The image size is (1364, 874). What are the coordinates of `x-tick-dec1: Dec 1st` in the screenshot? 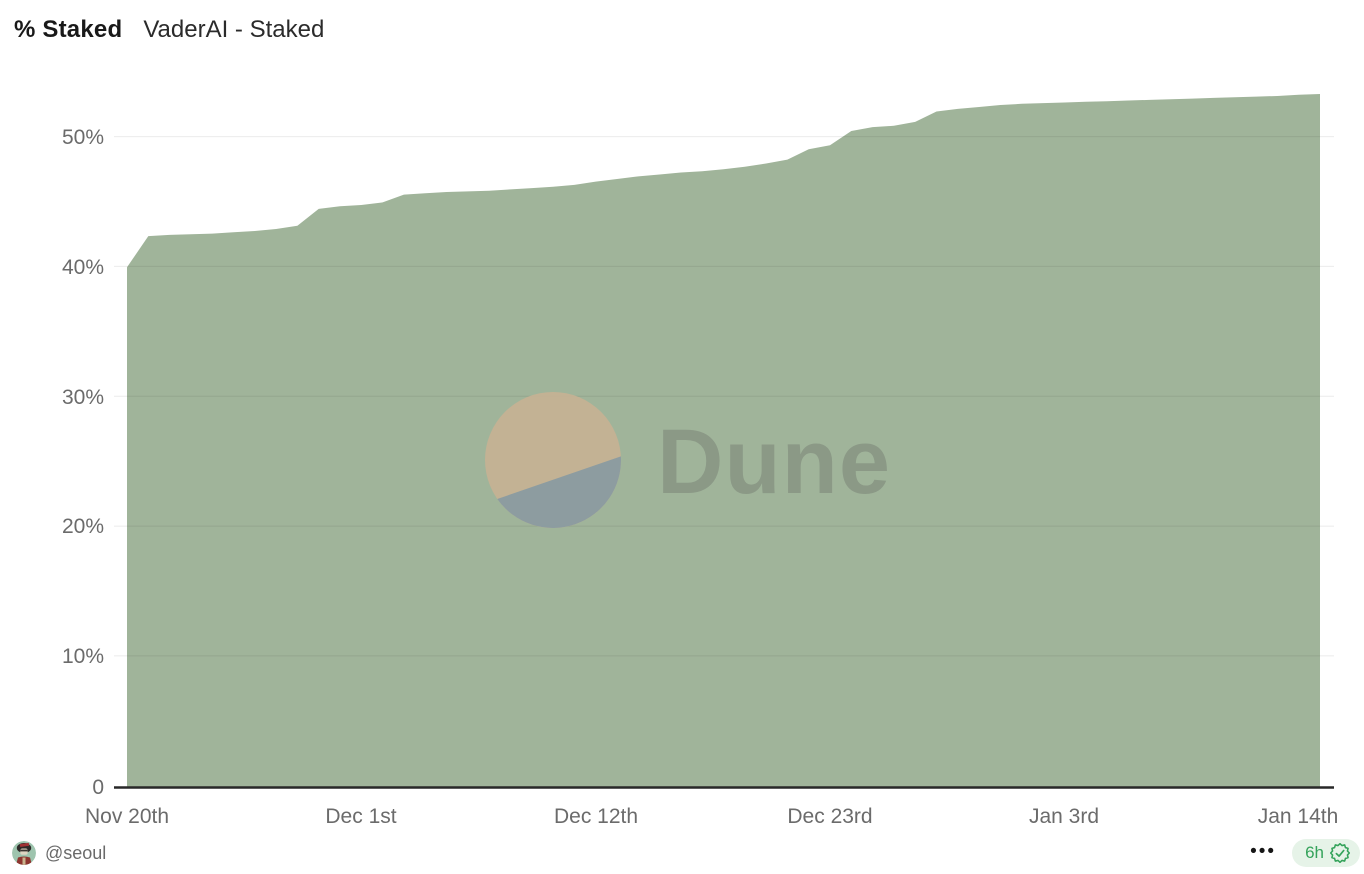 It's located at (360, 816).